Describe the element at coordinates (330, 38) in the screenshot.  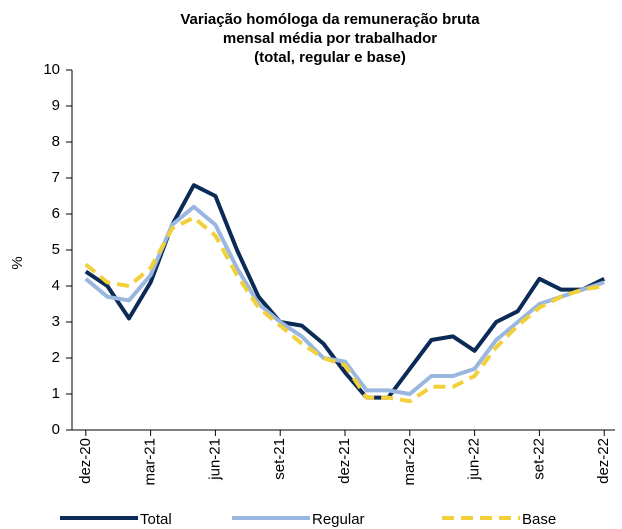
I see `chart-title: mensal média por trabalhador` at that location.